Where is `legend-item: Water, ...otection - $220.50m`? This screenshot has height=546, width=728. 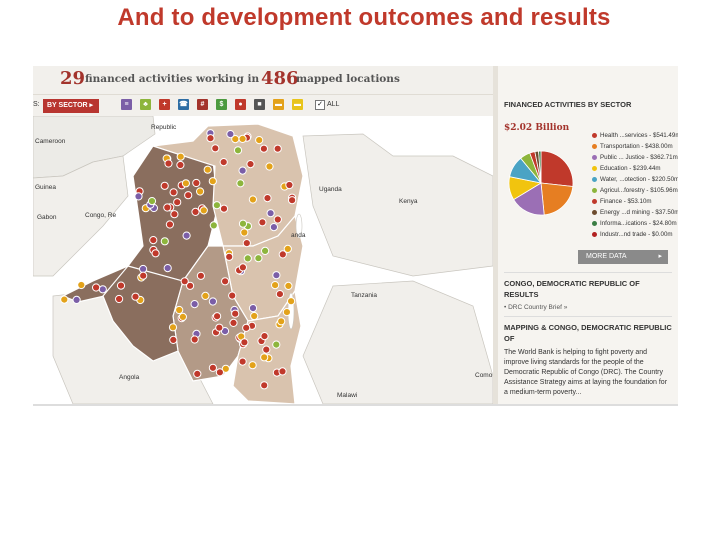
legend-item: Water, ...otection - $220.50m is located at coordinates (635, 179).